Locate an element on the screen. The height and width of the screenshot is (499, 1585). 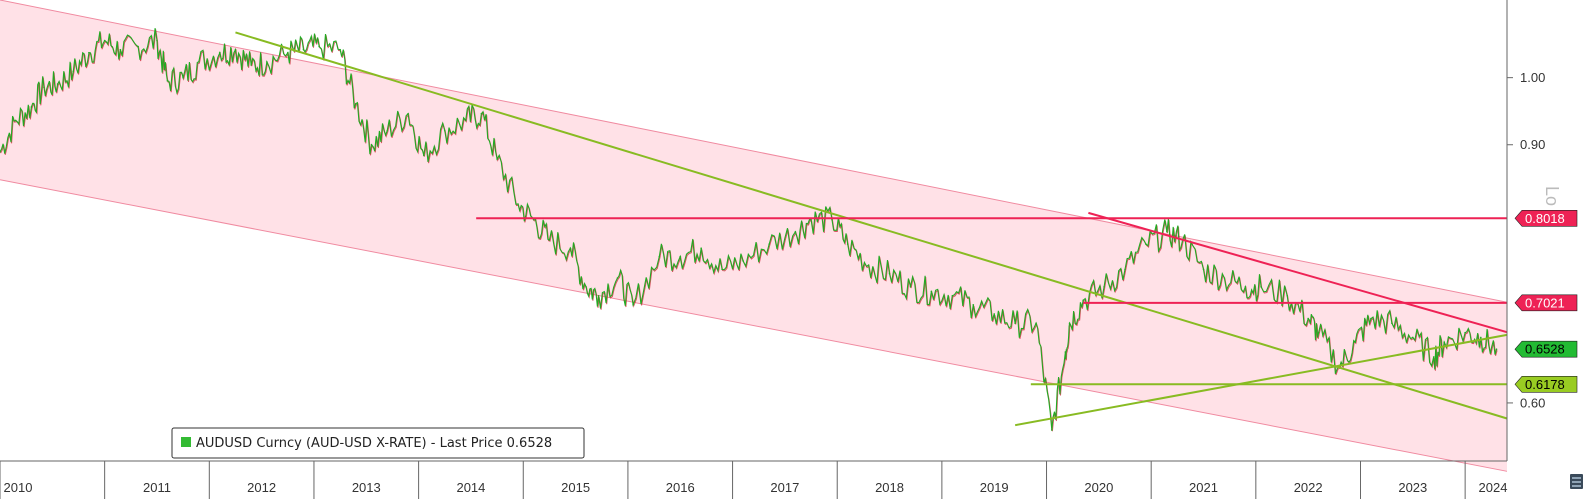
x-tick-label: 2024 is located at coordinates (1493, 487).